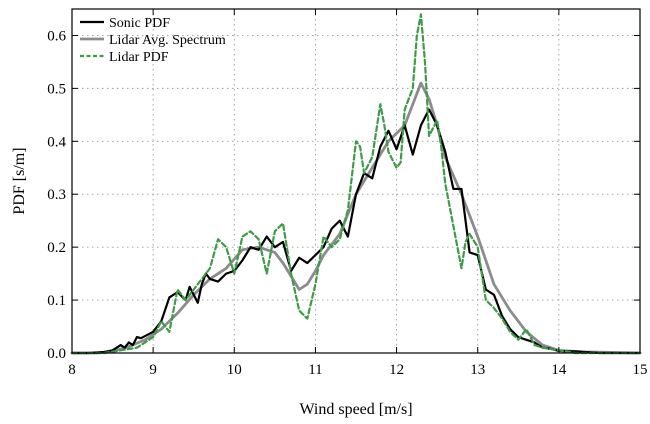 The height and width of the screenshot is (424, 650). Describe the element at coordinates (167, 40) in the screenshot. I see `legend-label: Lidar Avg. Spectrum` at that location.